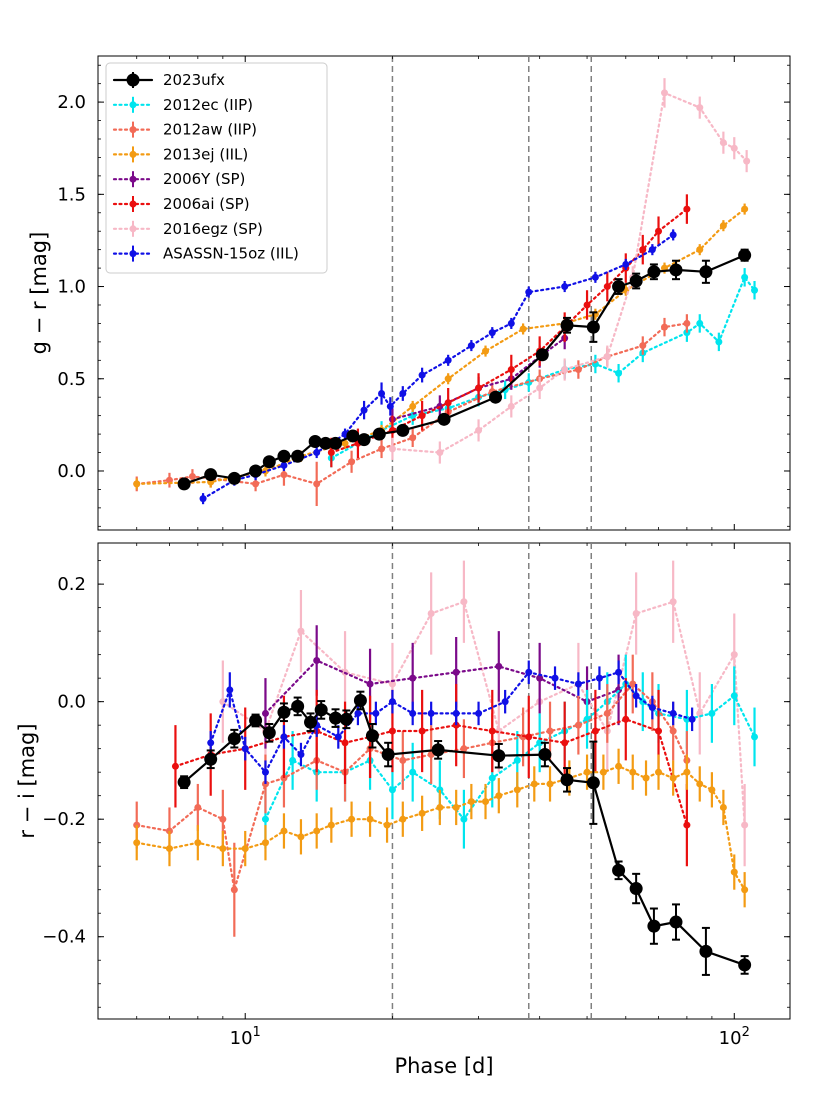 The width and height of the screenshot is (830, 1107). I want to click on legend-entry-2016egz-sp: 2016egz (SP), so click(187, 229).